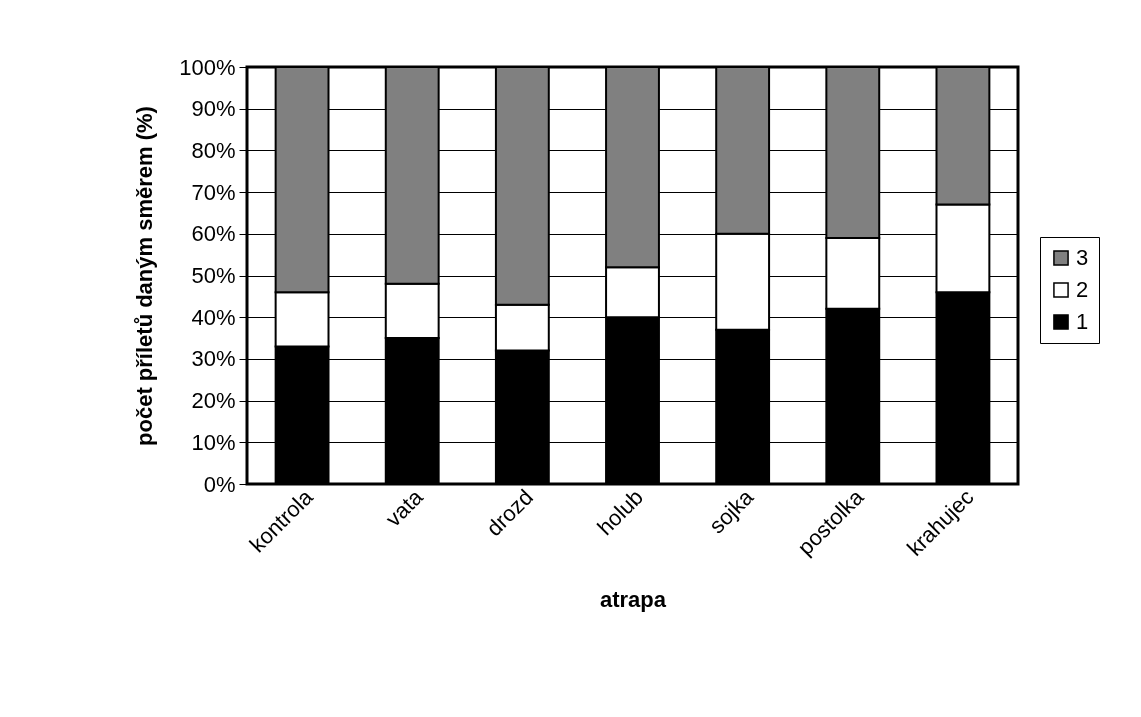  I want to click on y-tick-label: 100%, so click(207, 67).